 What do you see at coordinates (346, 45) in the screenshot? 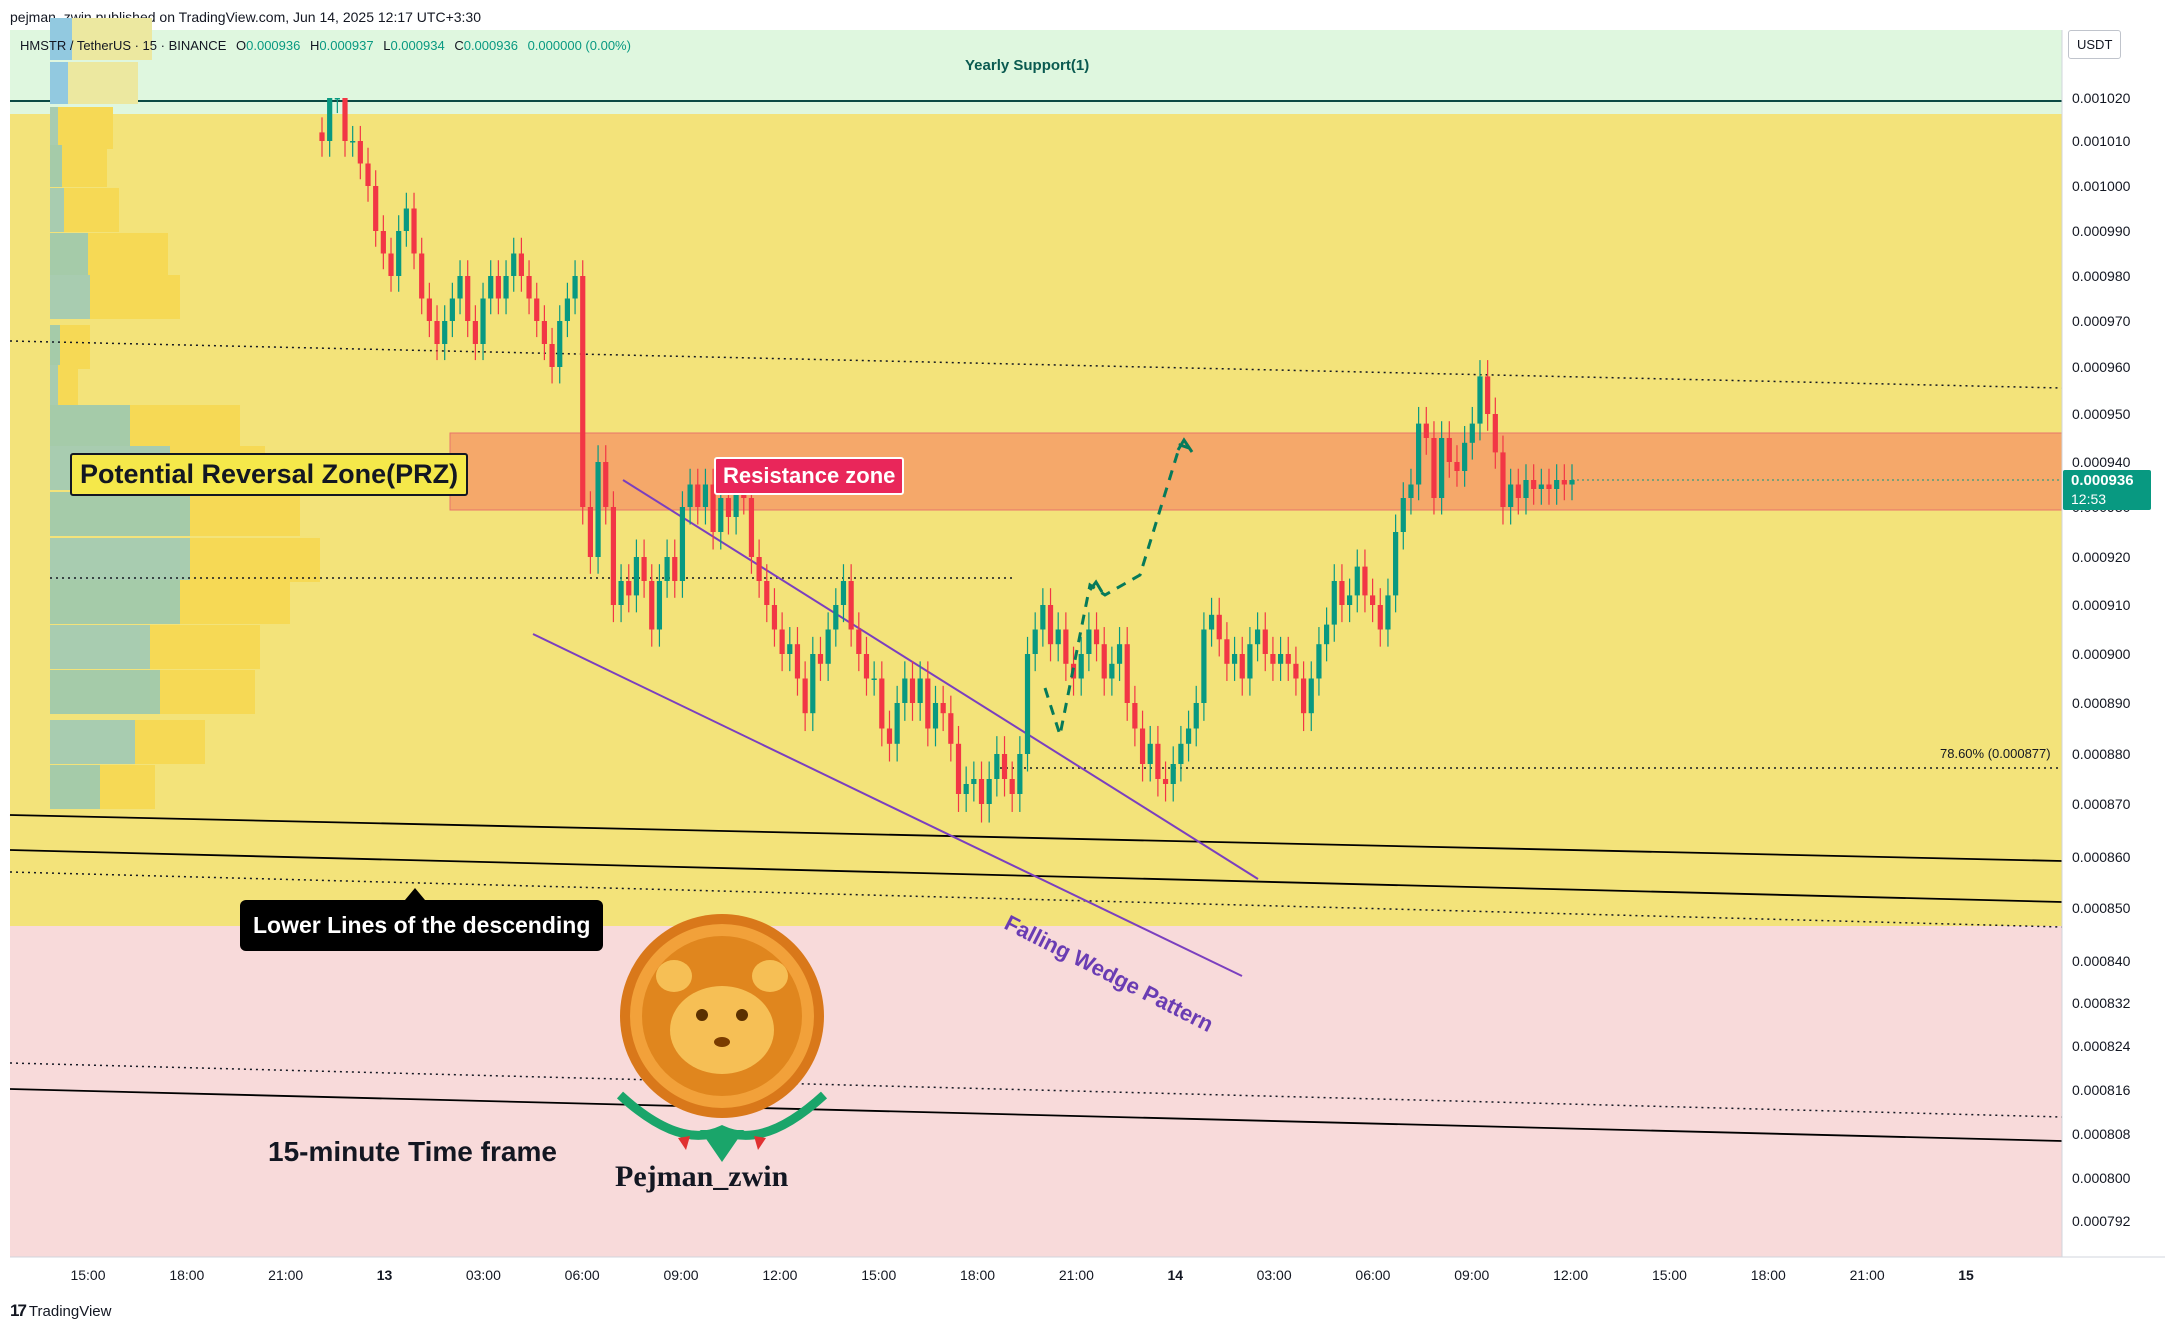
I see `high-value: 0.000937` at bounding box center [346, 45].